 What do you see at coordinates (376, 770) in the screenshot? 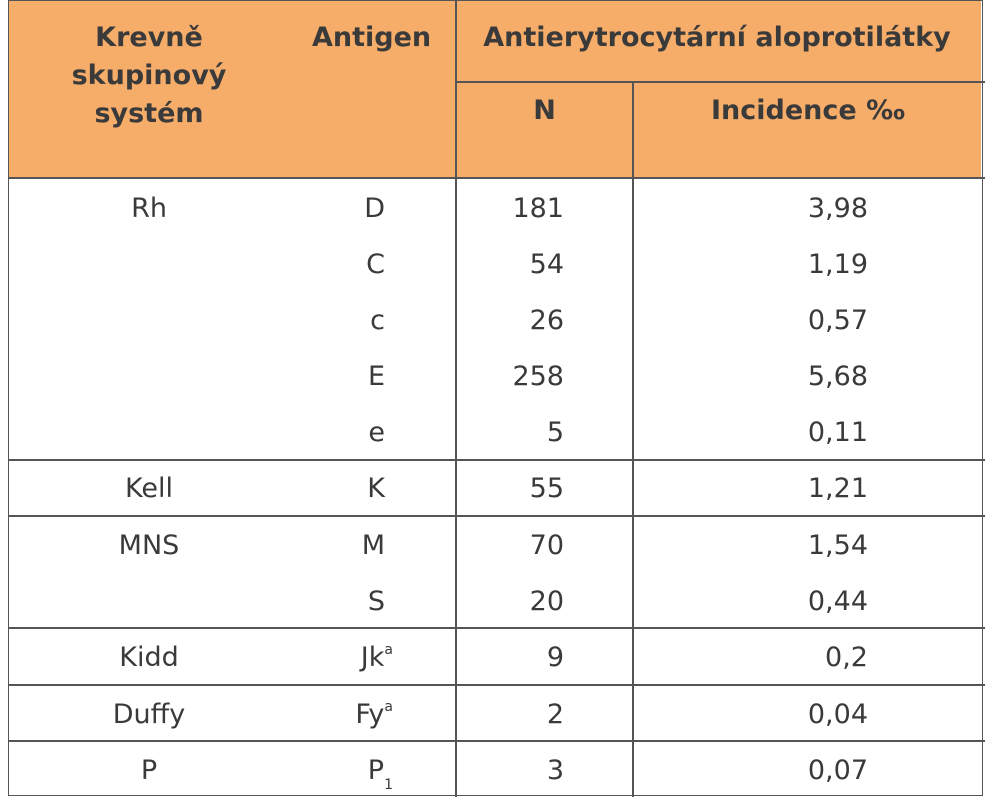
I see `antigen-symbol: P` at bounding box center [376, 770].